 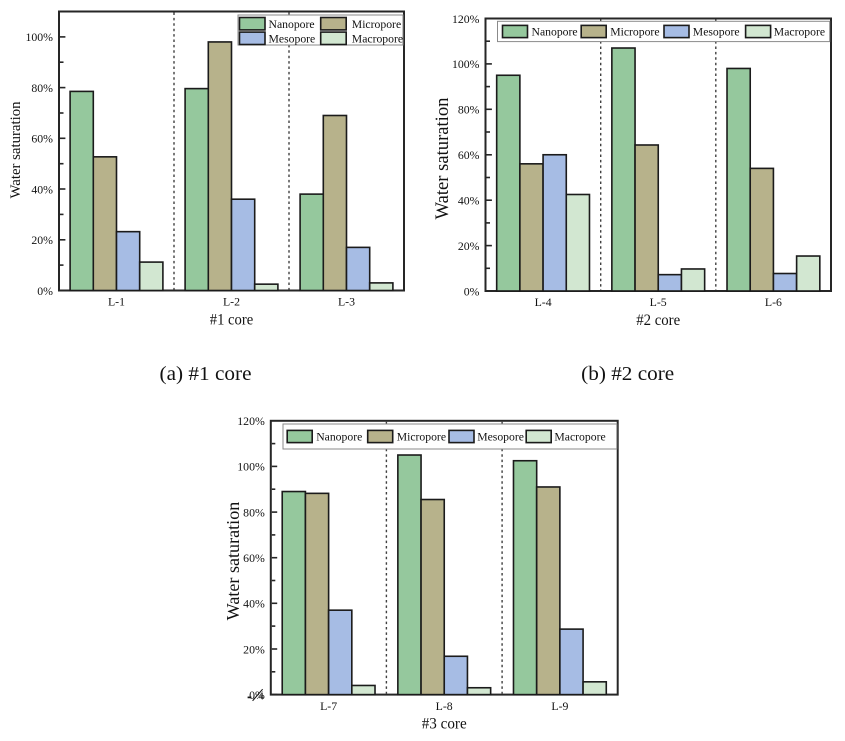 What do you see at coordinates (116, 302) in the screenshot?
I see `svg-text: L-1` at bounding box center [116, 302].